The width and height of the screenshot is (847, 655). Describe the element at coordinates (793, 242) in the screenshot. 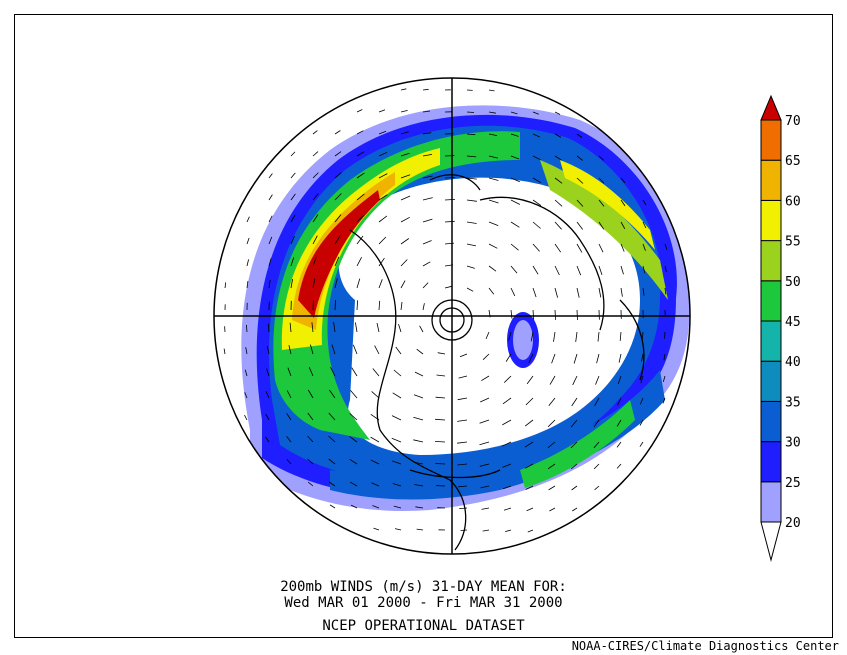

I see `colorbar-label: 55` at that location.